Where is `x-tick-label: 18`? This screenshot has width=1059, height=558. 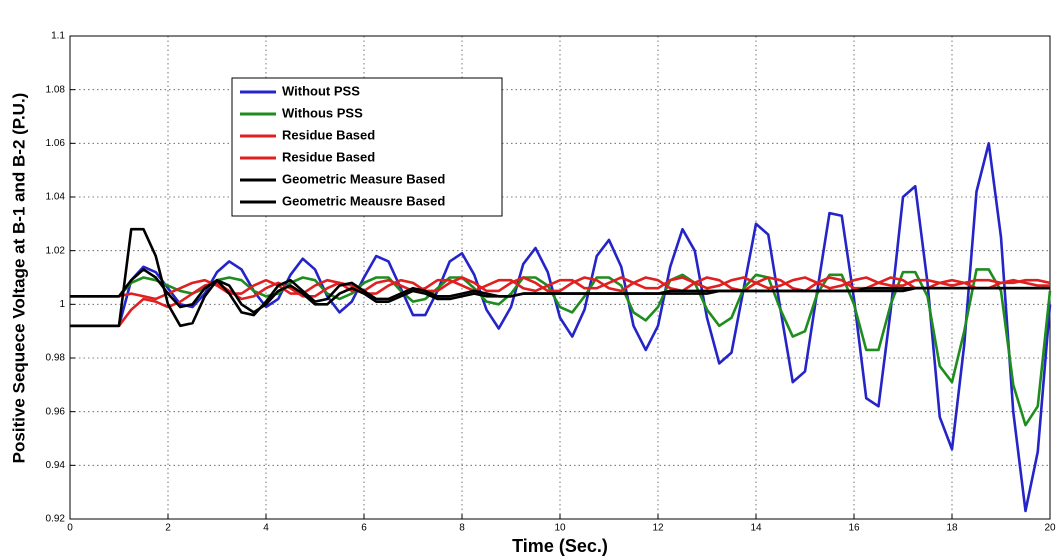 x-tick-label: 18 is located at coordinates (952, 528).